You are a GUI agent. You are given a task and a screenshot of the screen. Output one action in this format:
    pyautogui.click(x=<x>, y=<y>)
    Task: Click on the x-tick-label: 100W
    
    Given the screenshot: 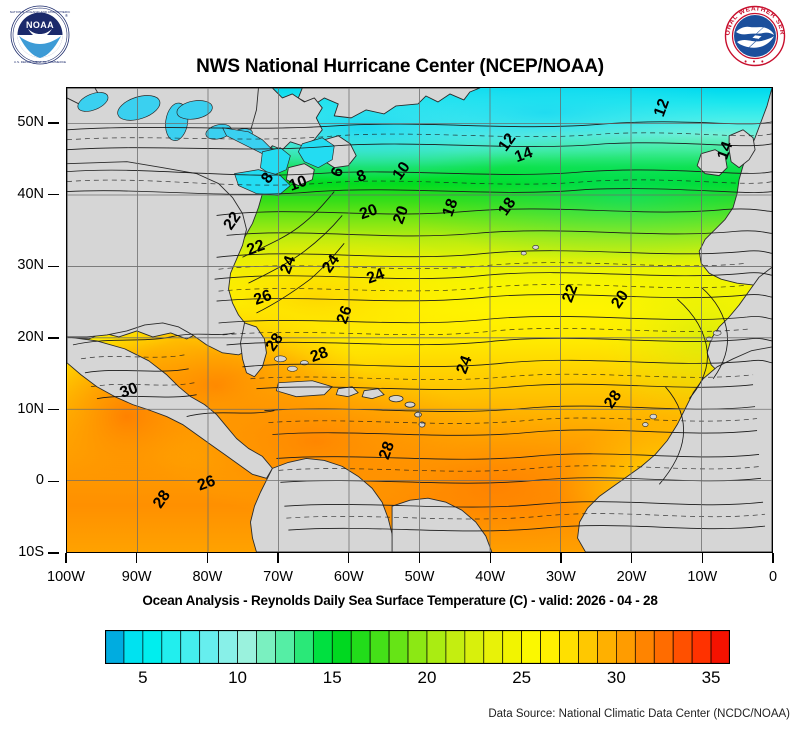 What is the action you would take?
    pyautogui.click(x=66, y=577)
    